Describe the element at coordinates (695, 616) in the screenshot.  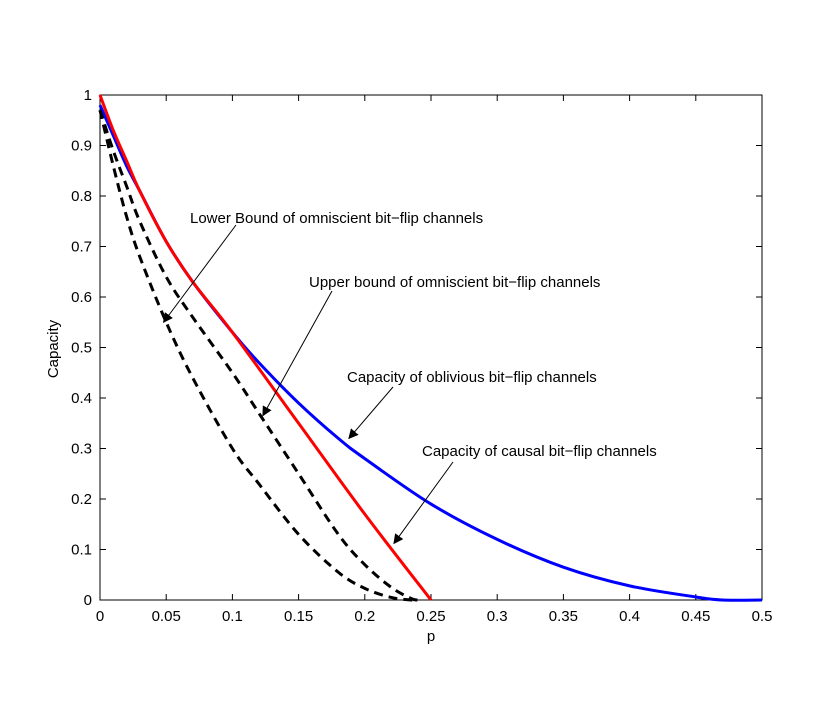
I see `x-tick-label: 0.45` at that location.